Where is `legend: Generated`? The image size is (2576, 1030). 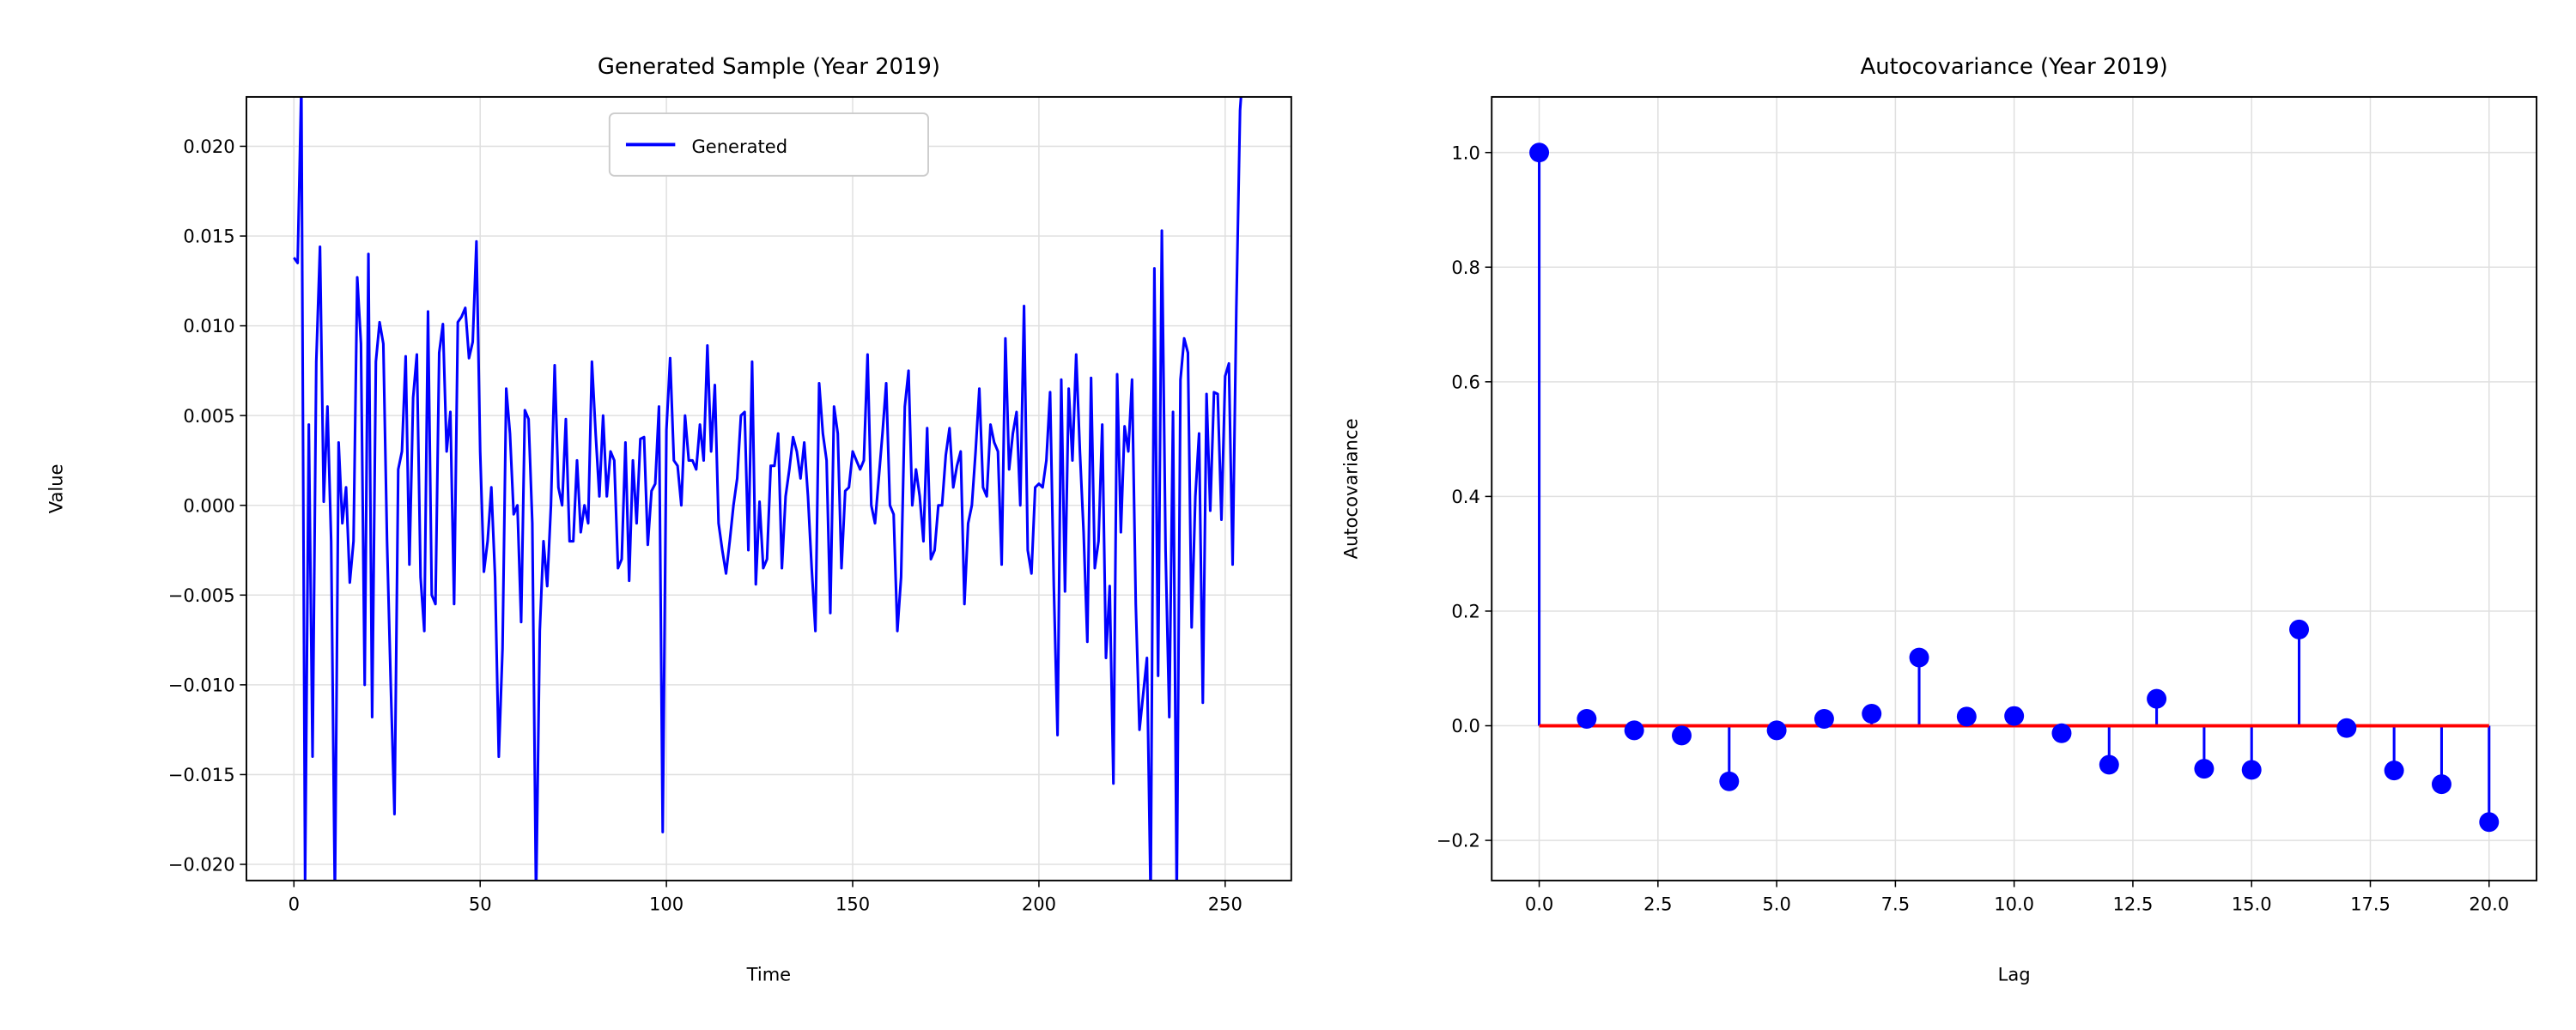
legend: Generated is located at coordinates (768, 144).